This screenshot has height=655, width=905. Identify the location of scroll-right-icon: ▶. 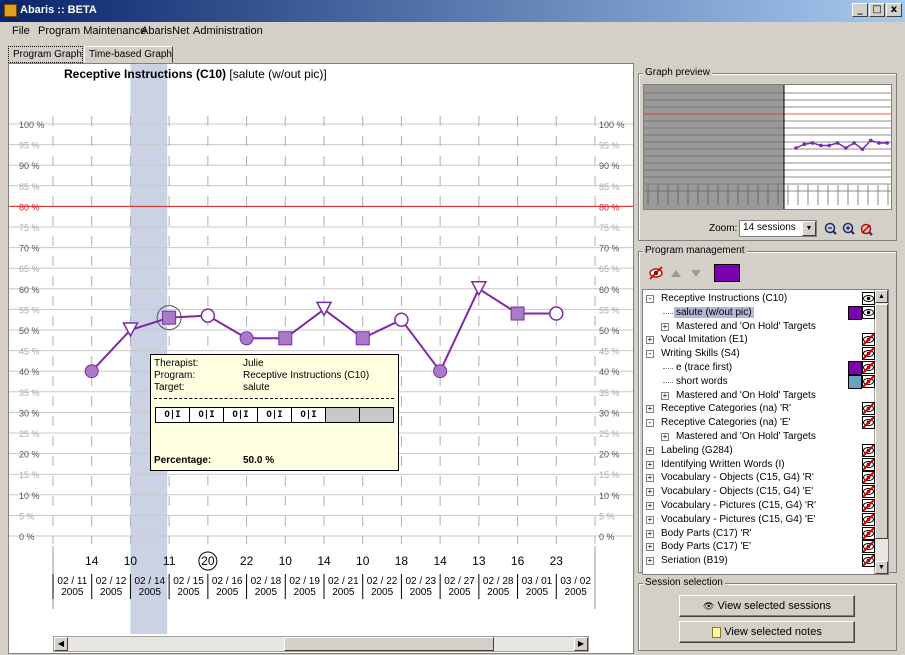
(581, 644).